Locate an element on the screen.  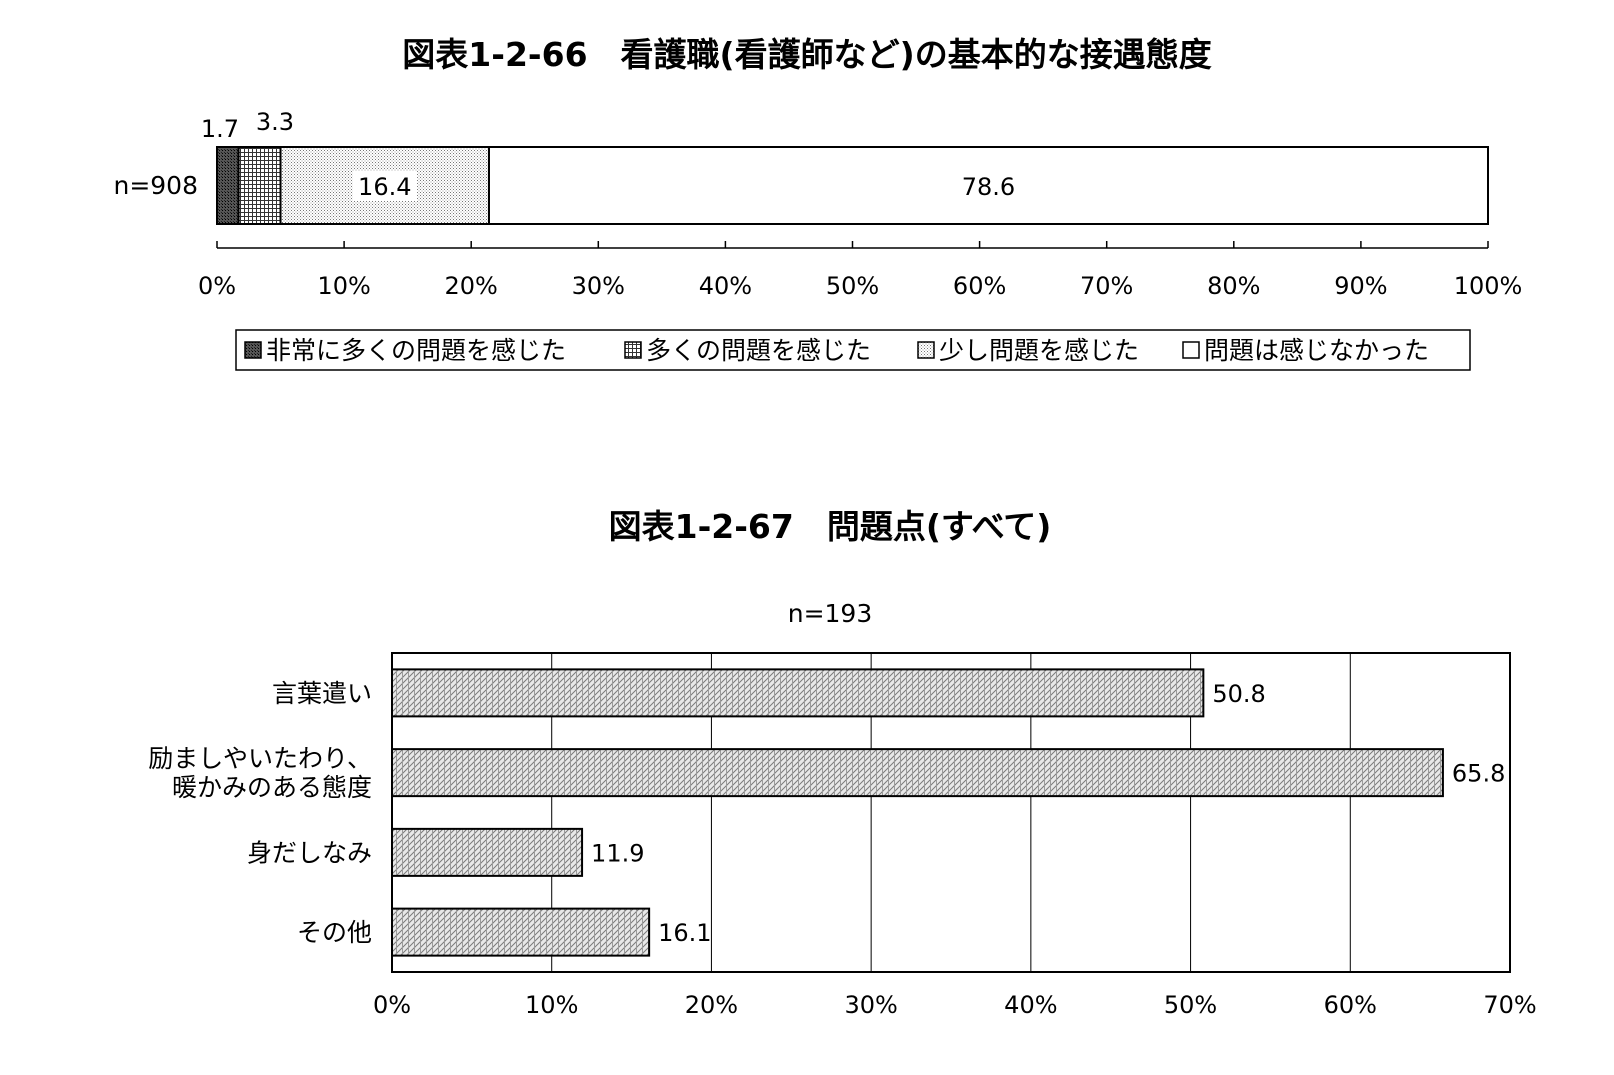
legend: 非常に多くの問題を感じた 多くの問題を感じた 少し問題を感じた 問題は感じなかった is located at coordinates (853, 350).